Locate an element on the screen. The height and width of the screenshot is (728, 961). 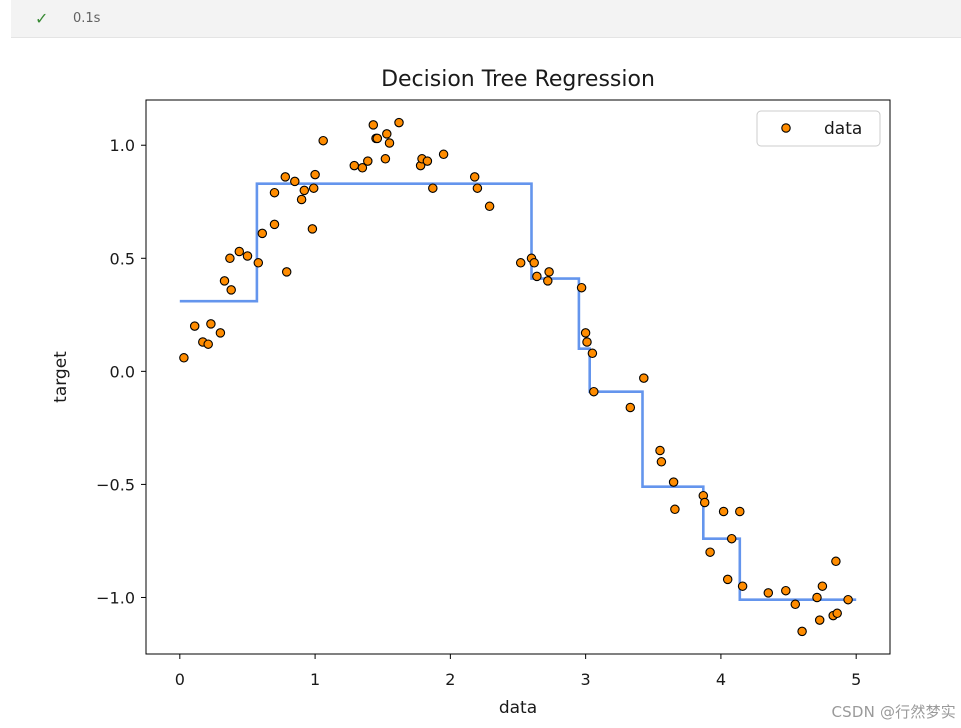
legend-box is located at coordinates (818, 128).